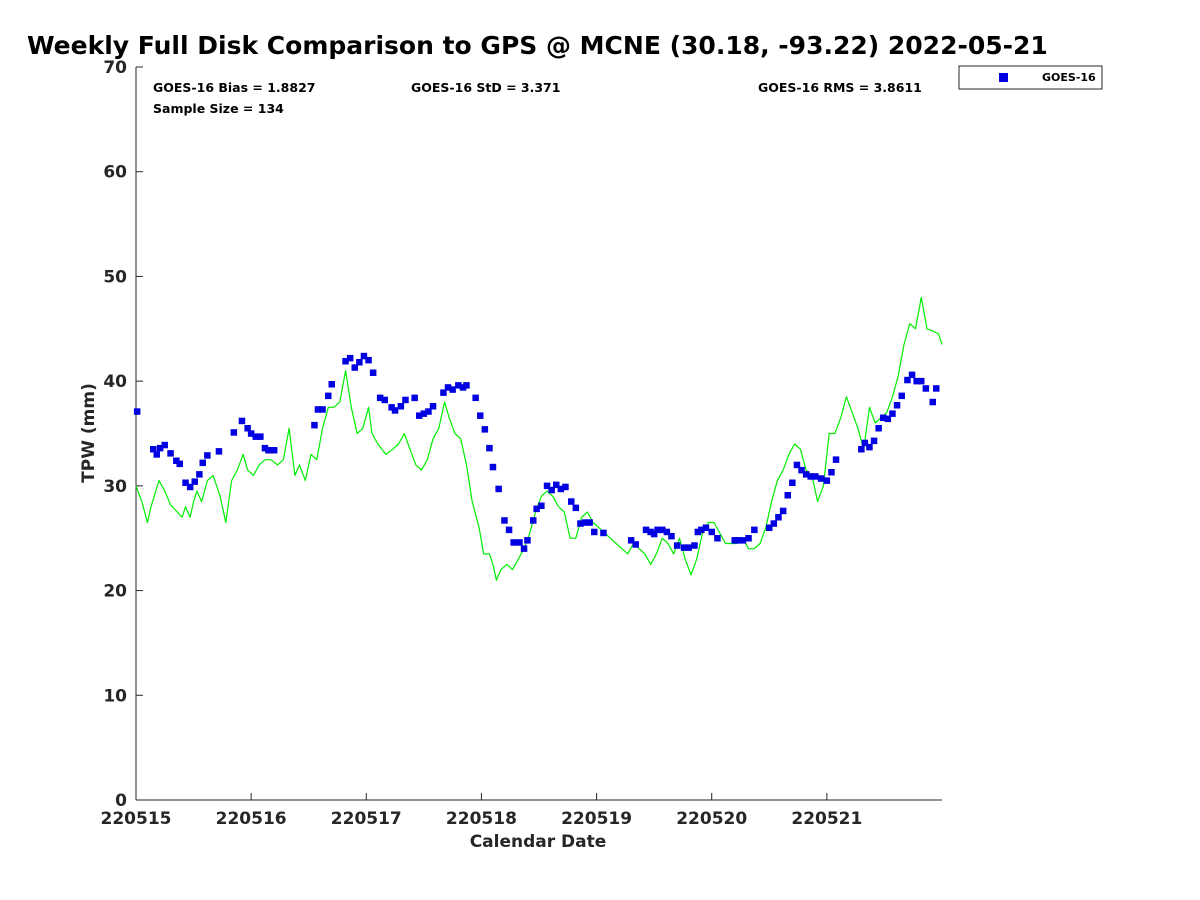  What do you see at coordinates (218, 108) in the screenshot?
I see `sample-size-stat: Sample Size = 134` at bounding box center [218, 108].